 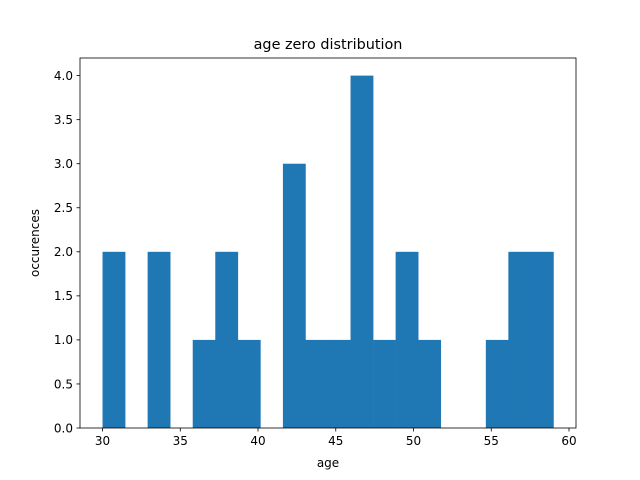 What do you see at coordinates (102, 441) in the screenshot?
I see `x-tick-label: 30` at bounding box center [102, 441].